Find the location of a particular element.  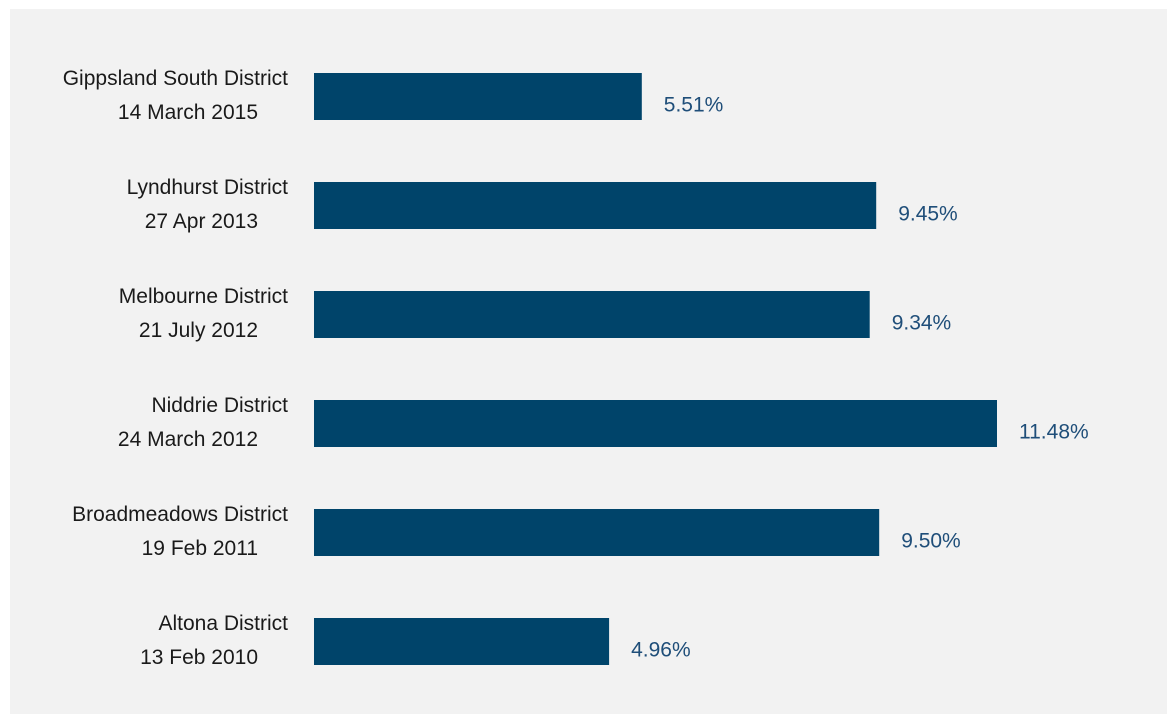

category-name: Niddrie District is located at coordinates (219, 405).